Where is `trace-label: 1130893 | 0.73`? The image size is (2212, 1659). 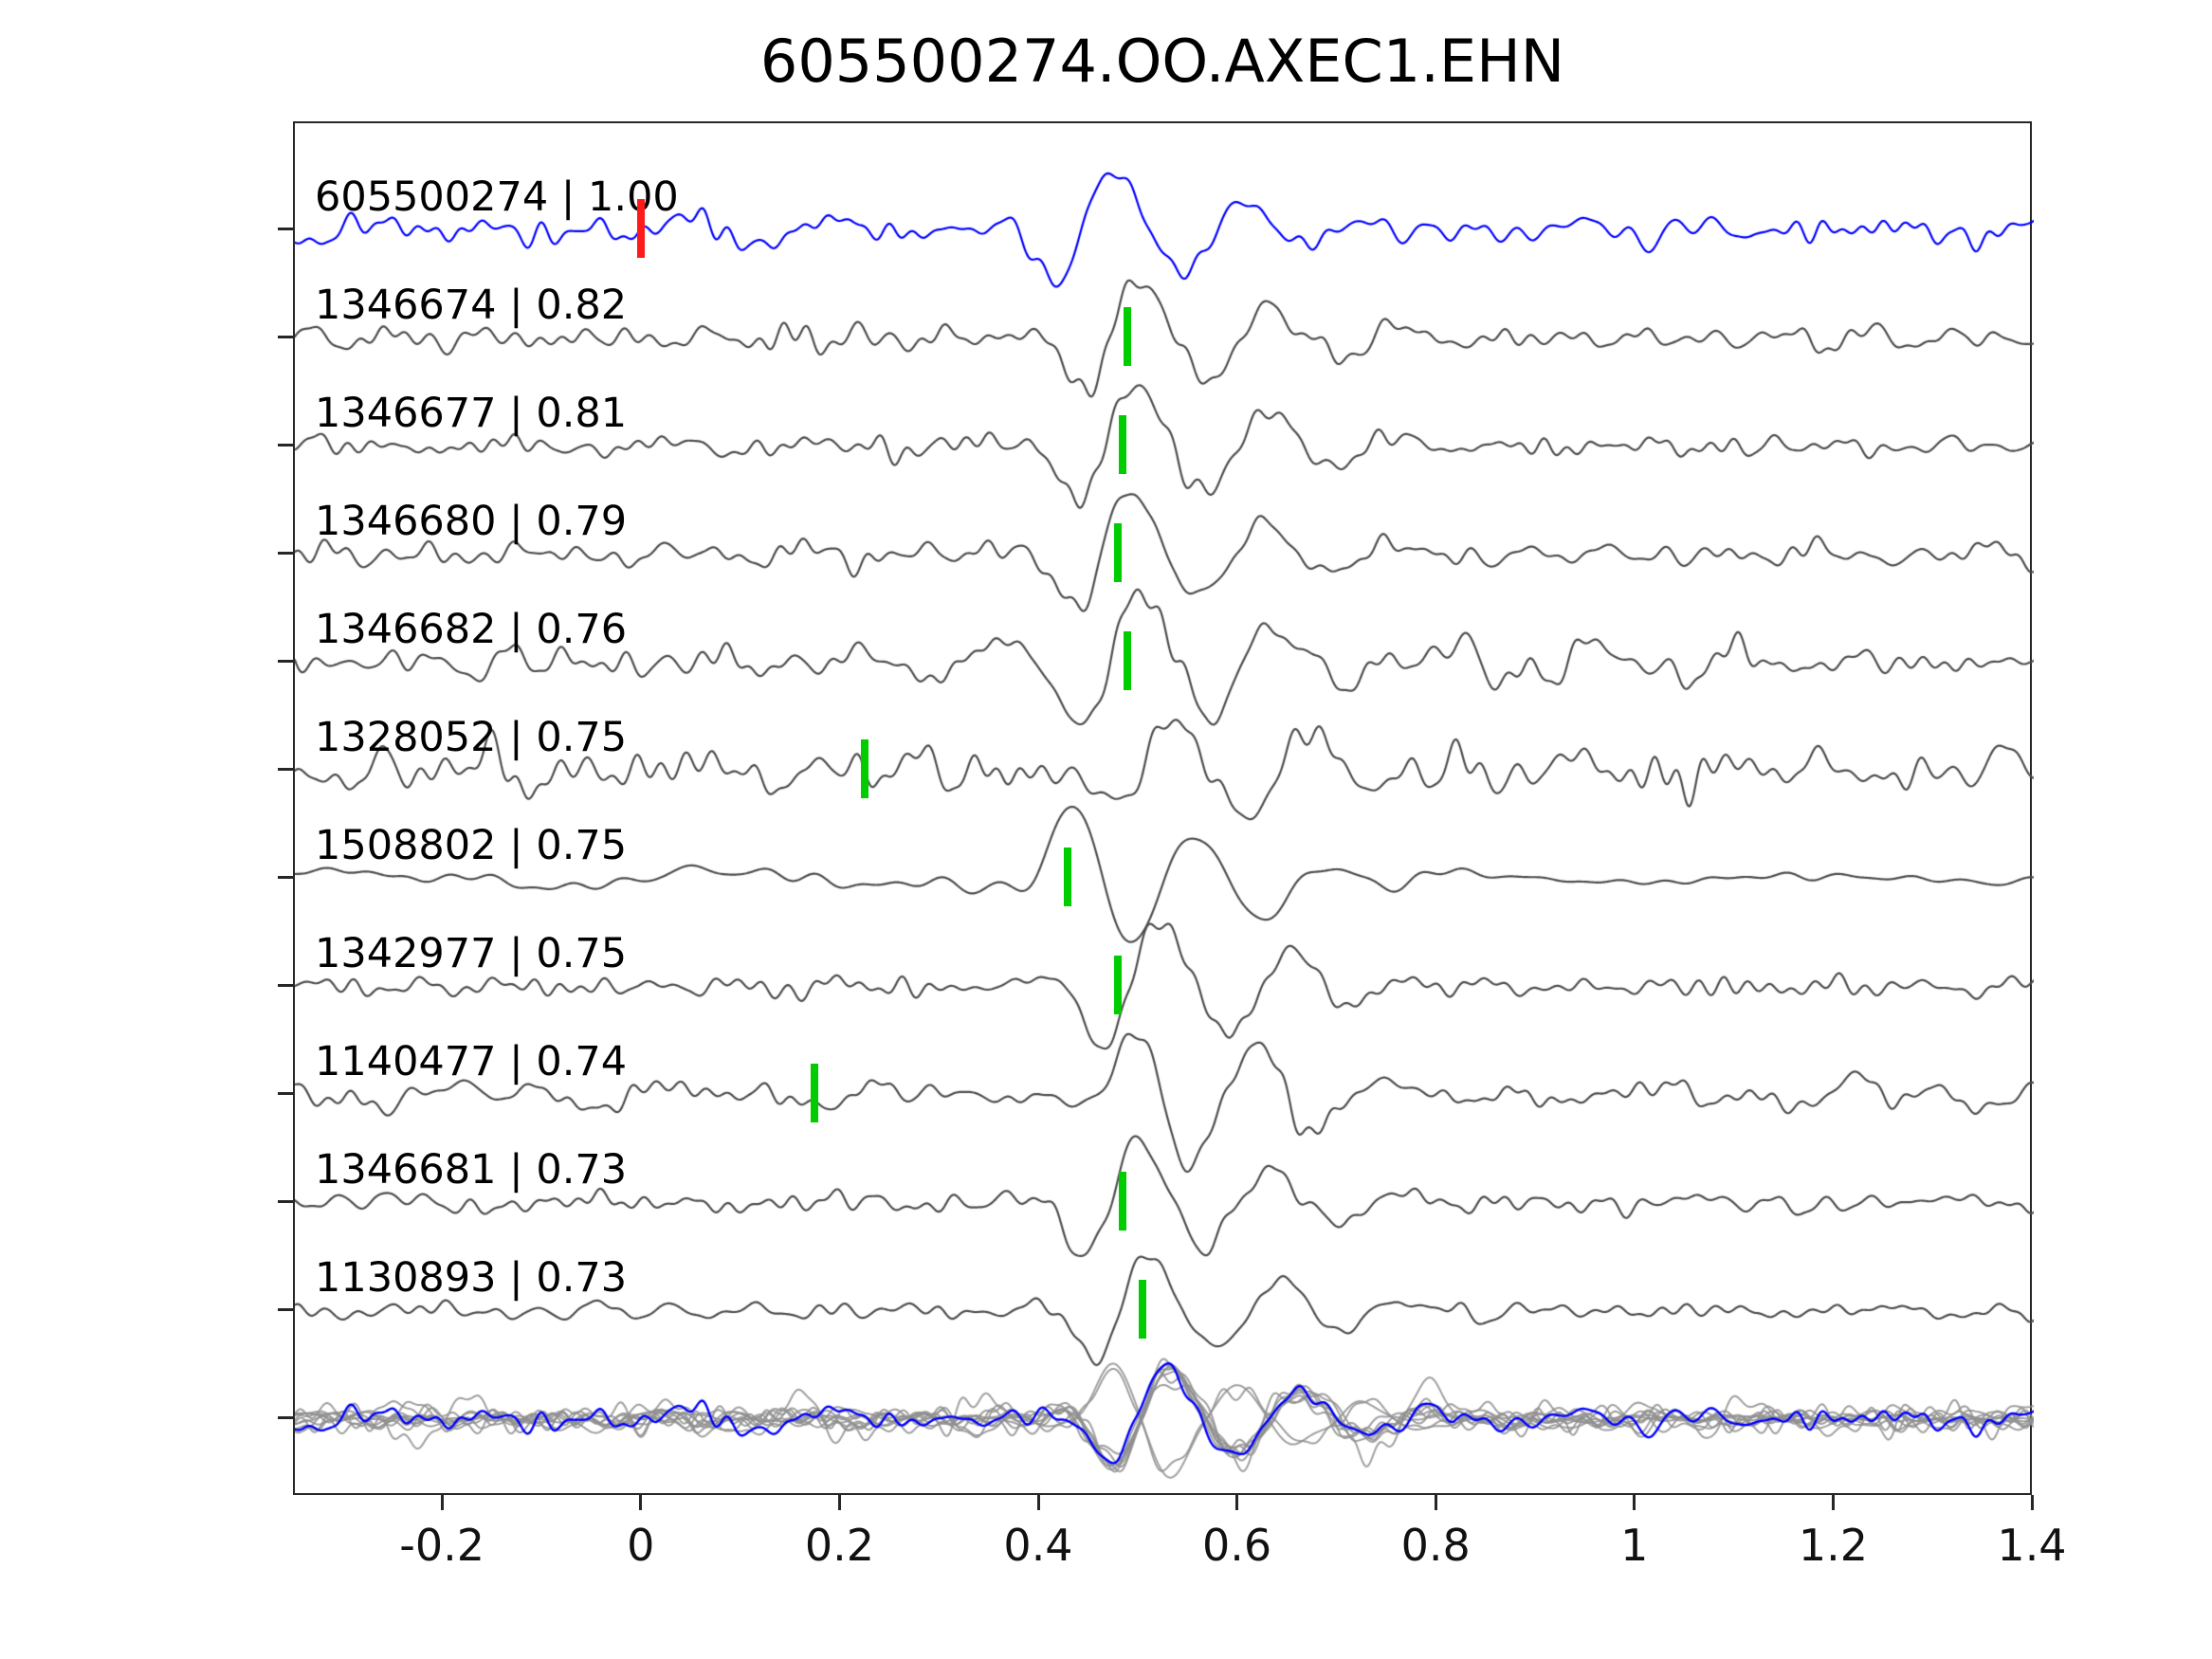 trace-label: 1130893 | 0.73 is located at coordinates (471, 1278).